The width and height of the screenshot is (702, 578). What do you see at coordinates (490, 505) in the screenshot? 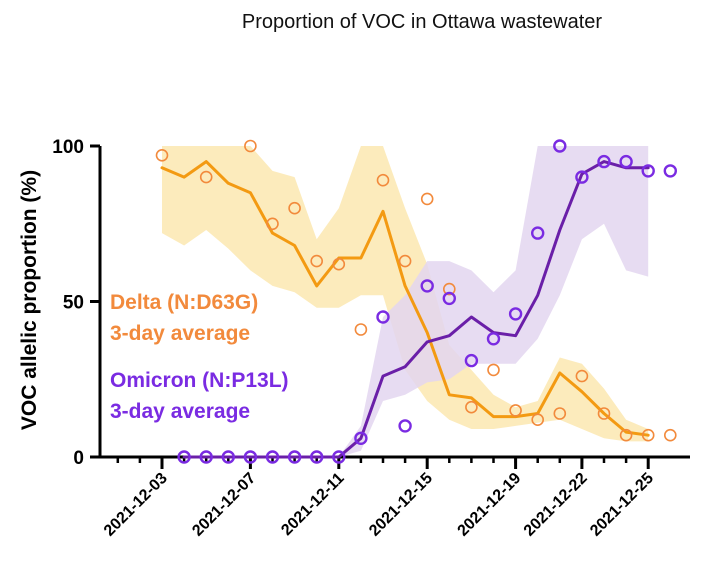
I see `x-tick-label: 2021-12-19` at bounding box center [490, 505].